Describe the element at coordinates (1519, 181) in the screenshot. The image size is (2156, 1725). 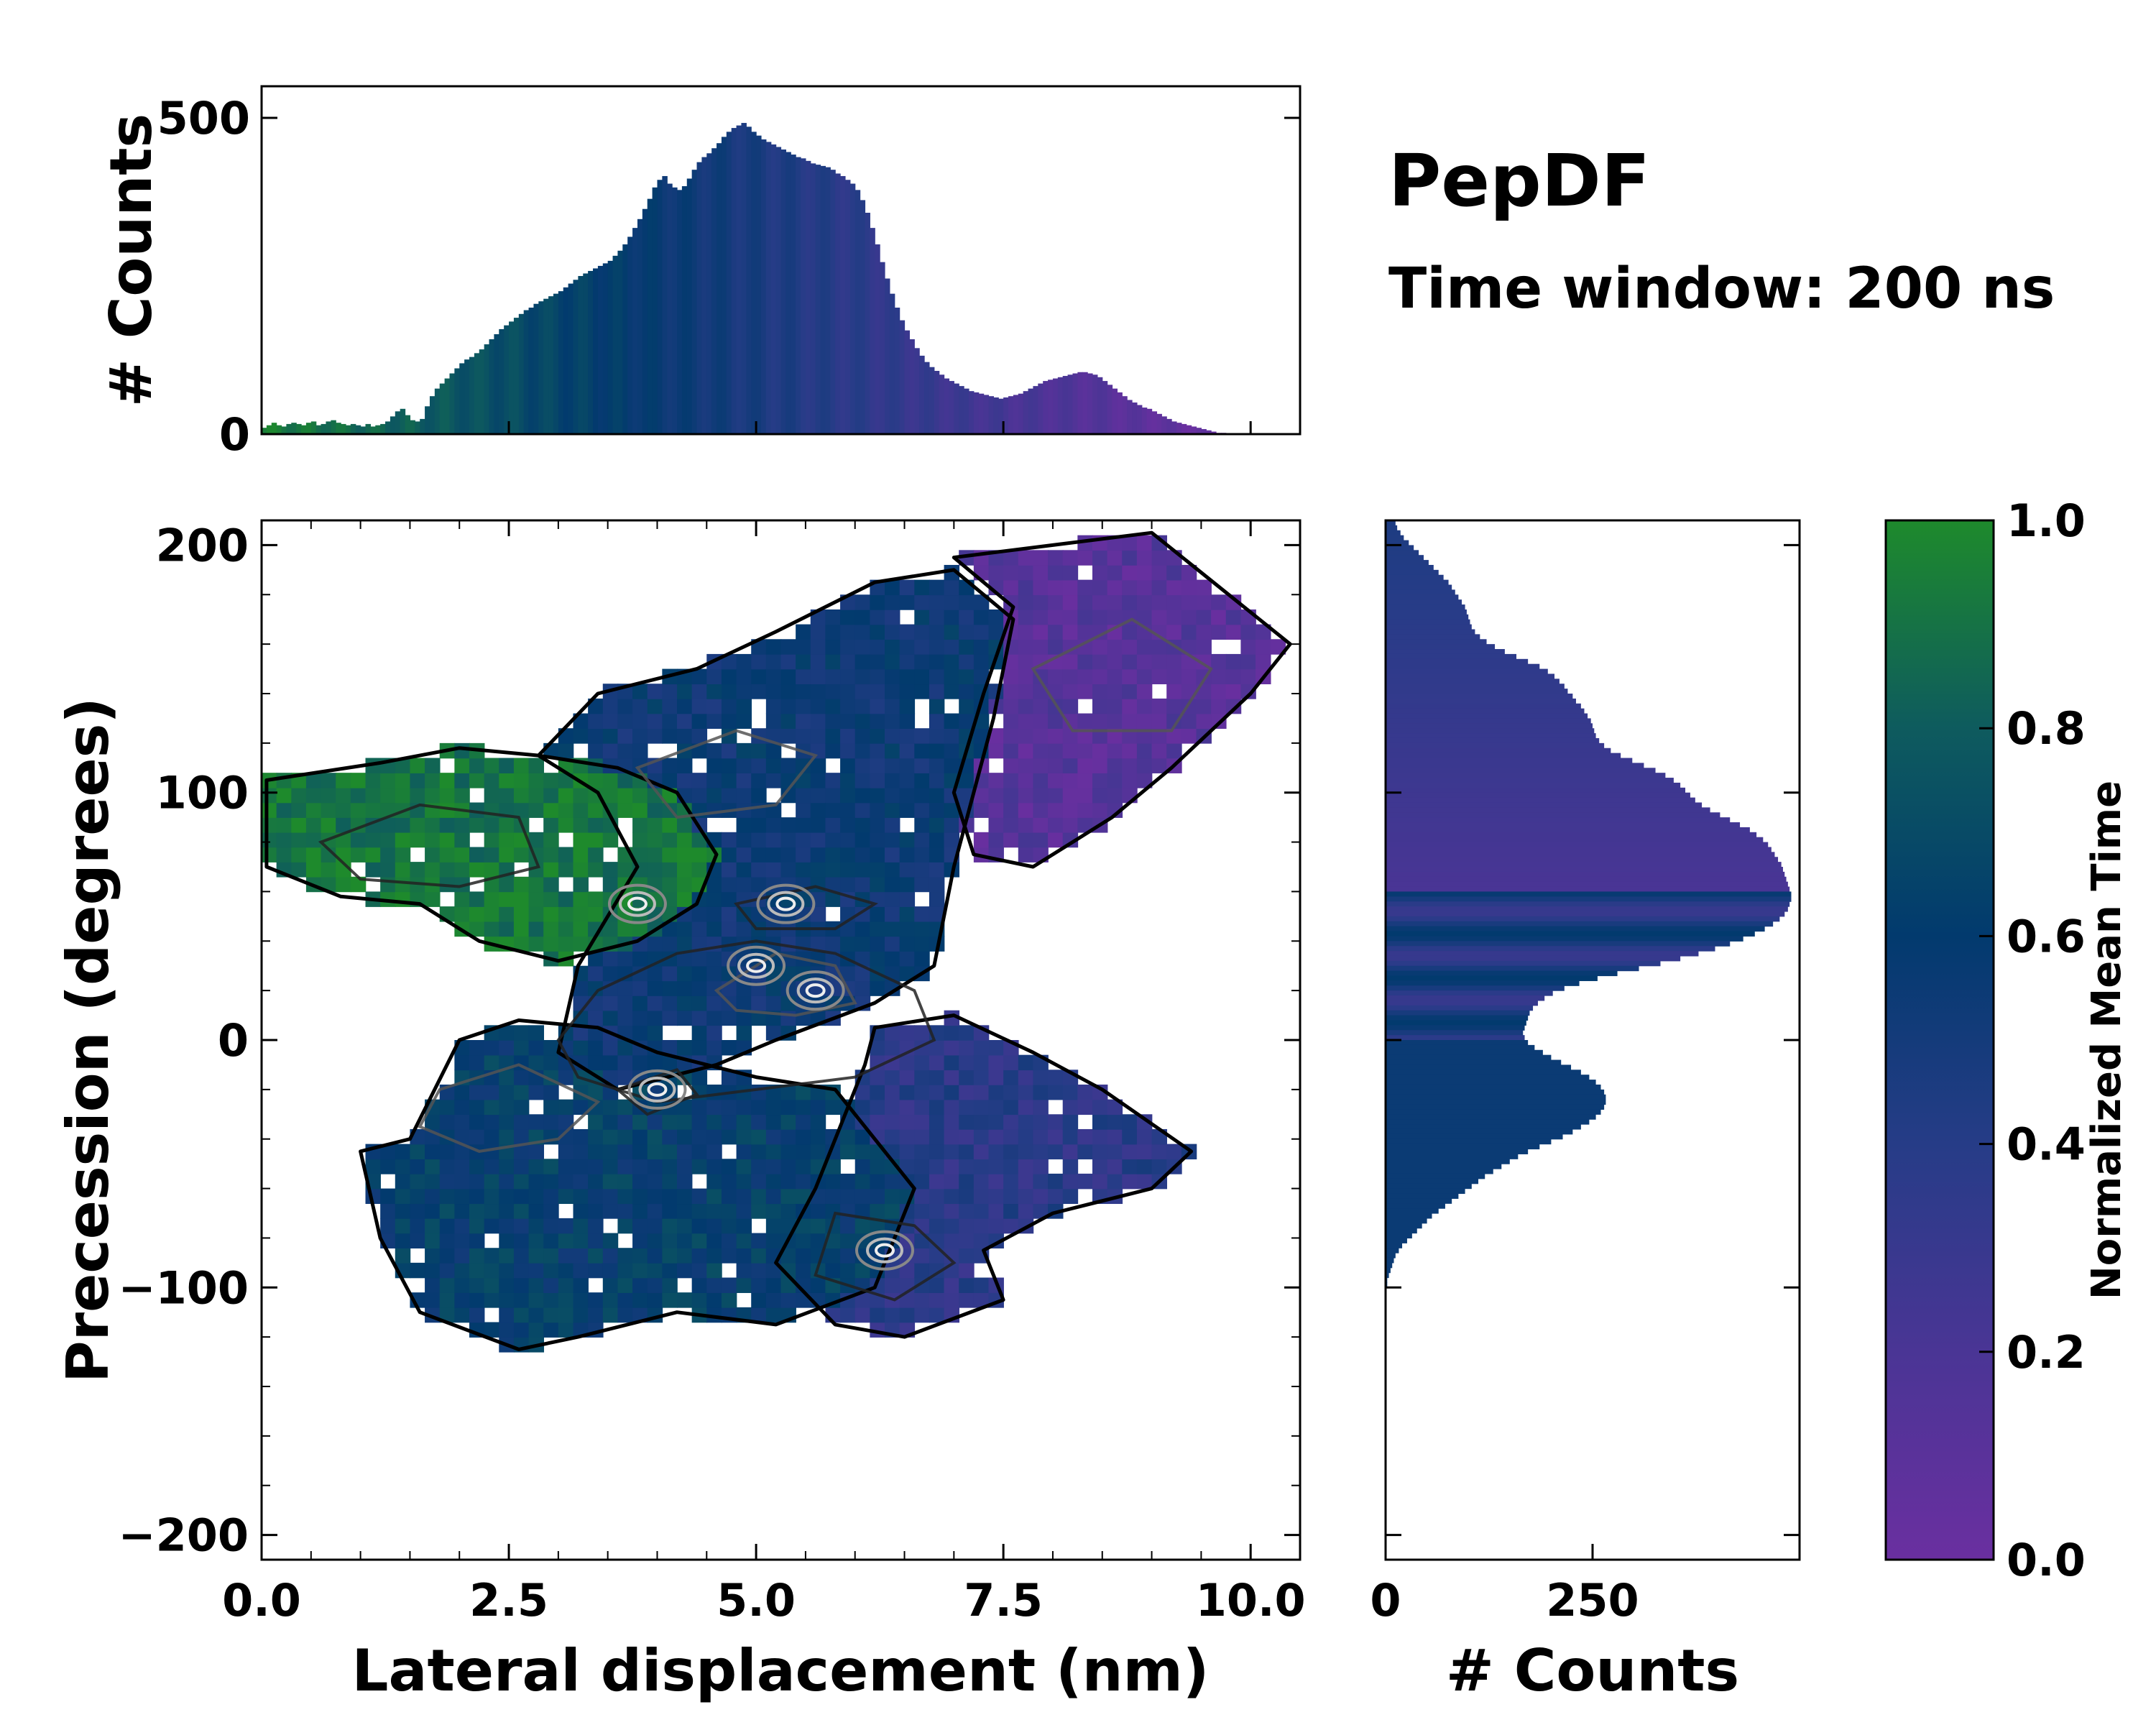
I see `chart-title: PepDF` at that location.